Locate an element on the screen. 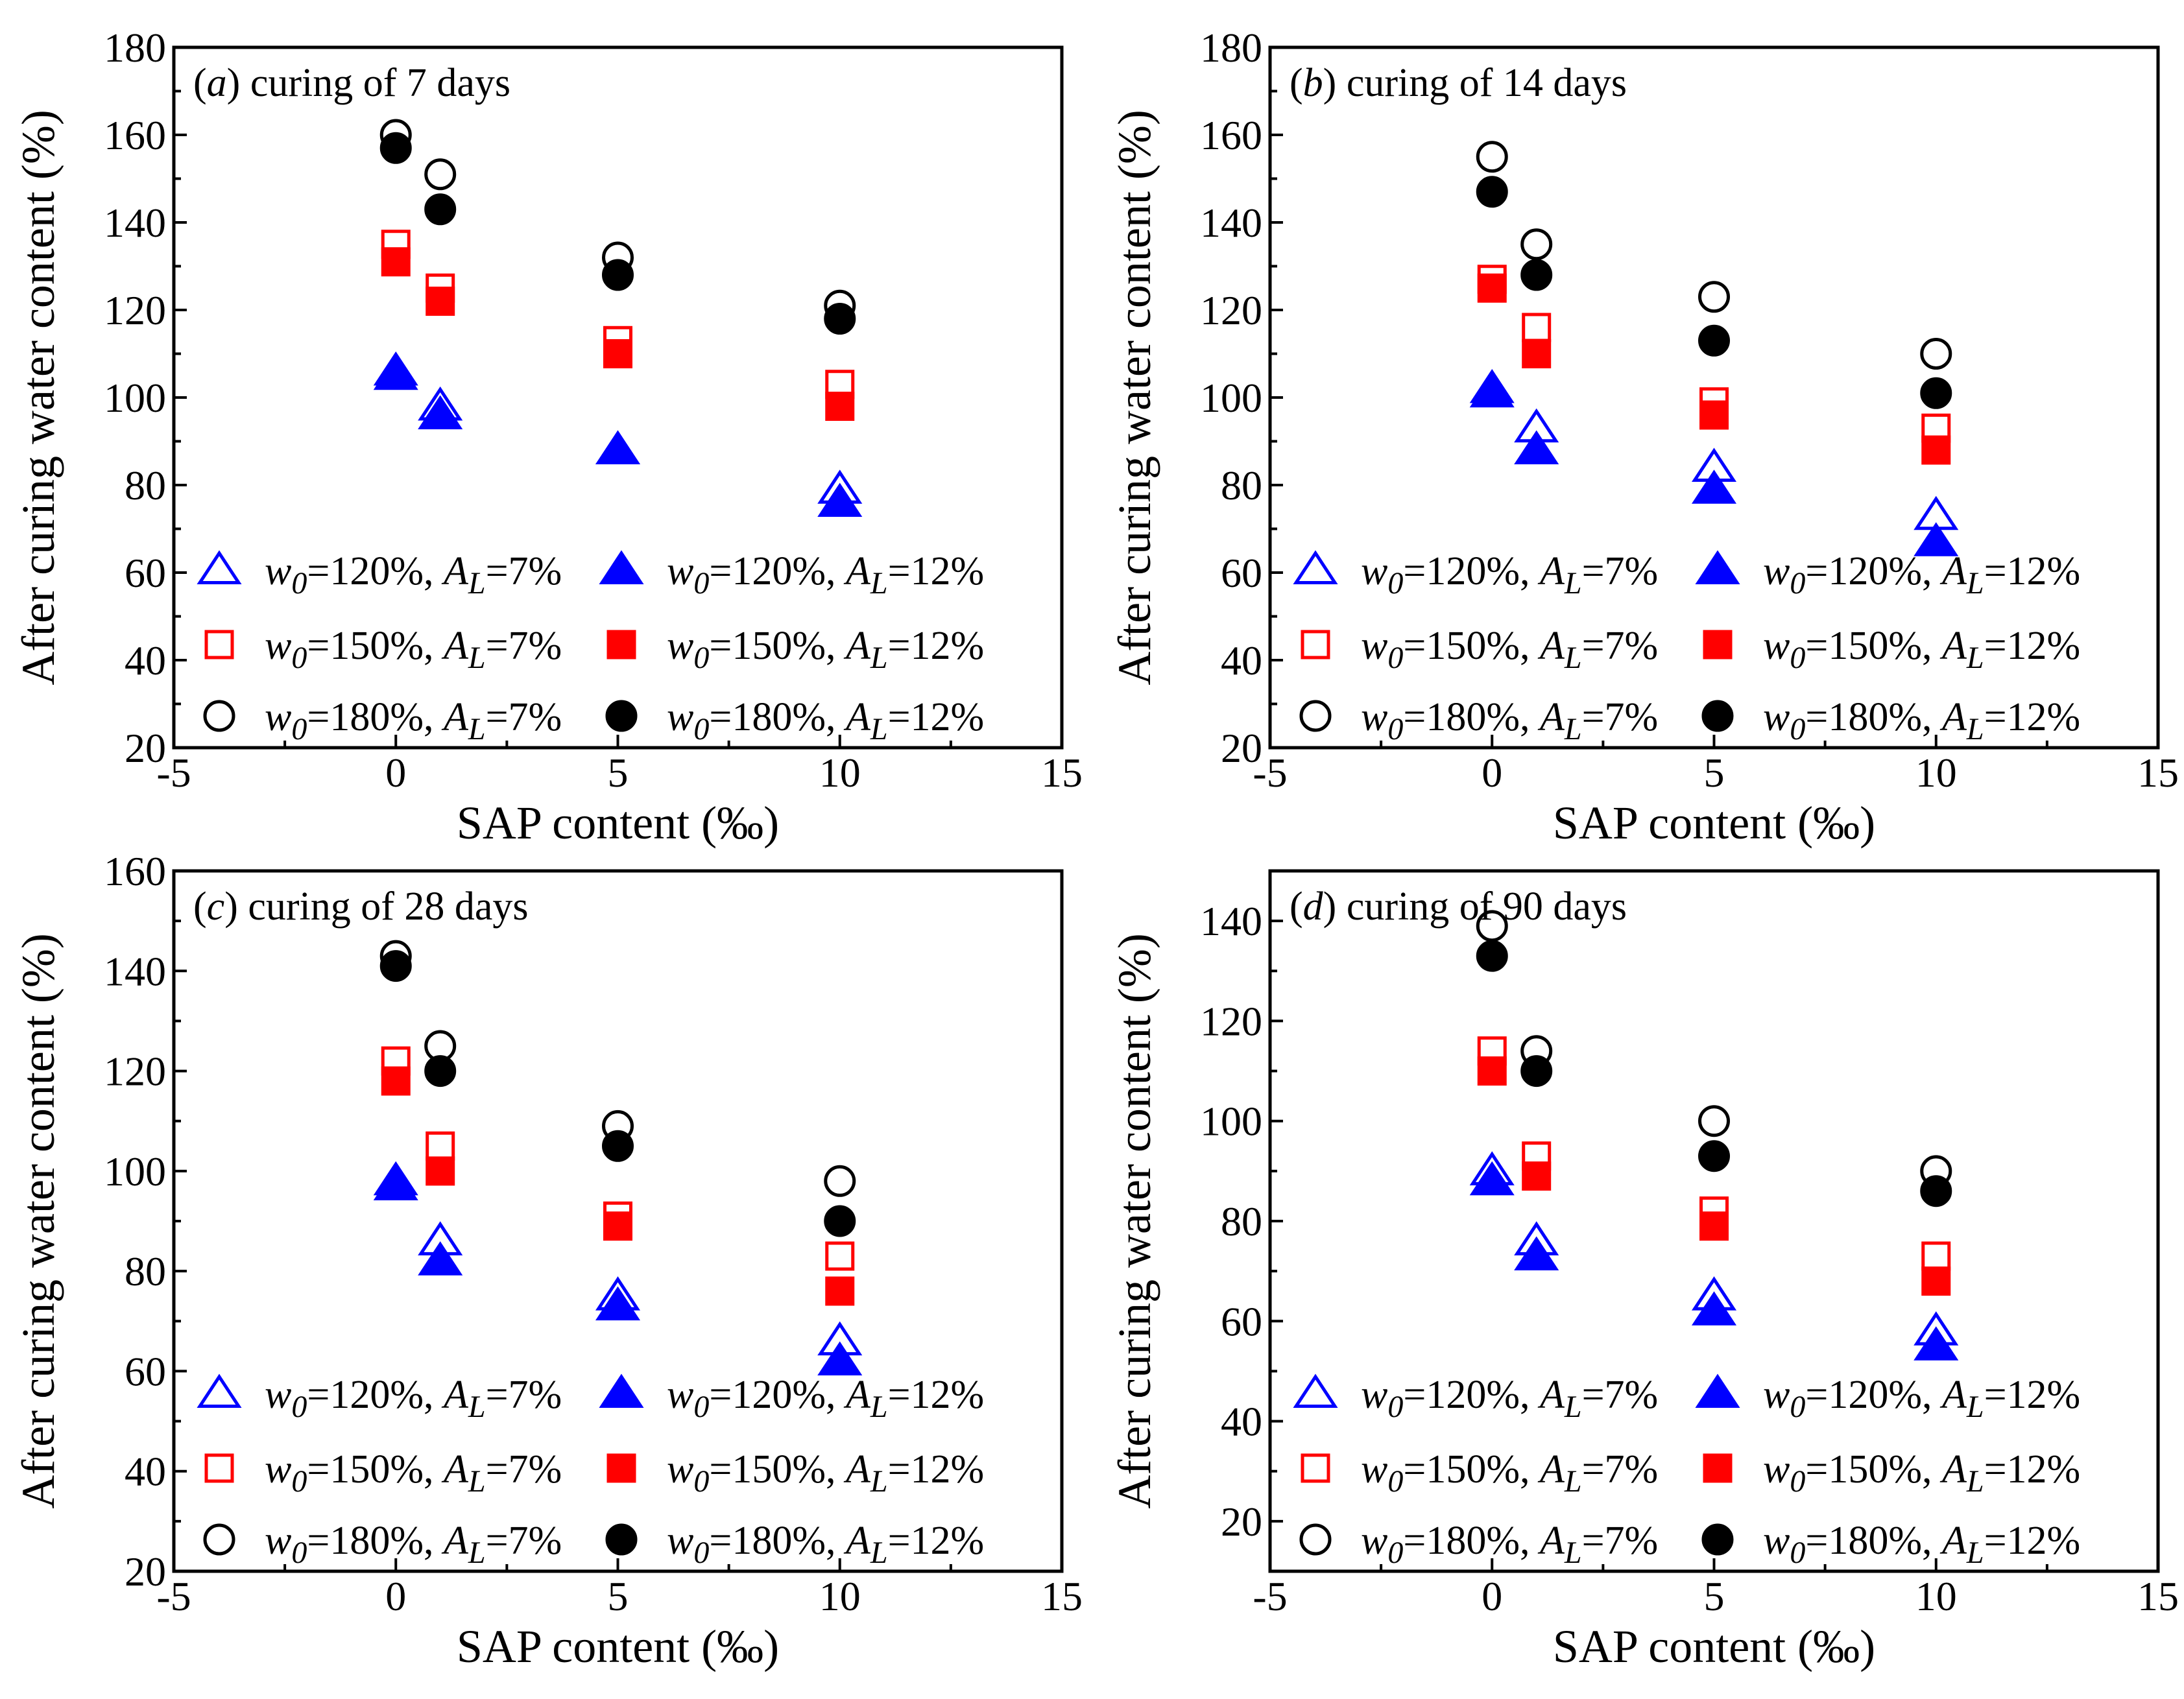 The image size is (2184, 1699). panel-title: (a) curing of 7 days is located at coordinates (352, 83).